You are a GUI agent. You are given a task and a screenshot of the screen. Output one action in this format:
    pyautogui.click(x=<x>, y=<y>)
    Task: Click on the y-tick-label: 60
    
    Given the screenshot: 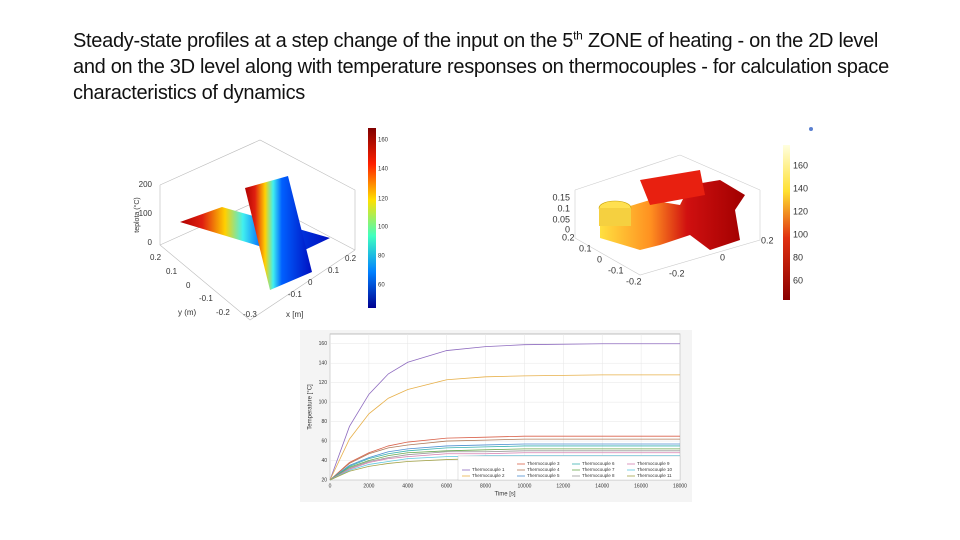 What is the action you would take?
    pyautogui.click(x=324, y=441)
    